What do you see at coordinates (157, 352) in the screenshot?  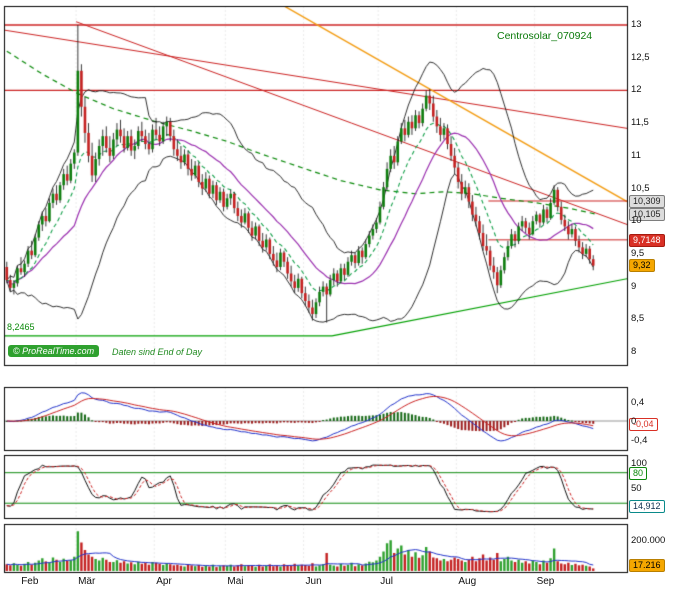 I see `end-of-day-note: Daten sind End of Day` at bounding box center [157, 352].